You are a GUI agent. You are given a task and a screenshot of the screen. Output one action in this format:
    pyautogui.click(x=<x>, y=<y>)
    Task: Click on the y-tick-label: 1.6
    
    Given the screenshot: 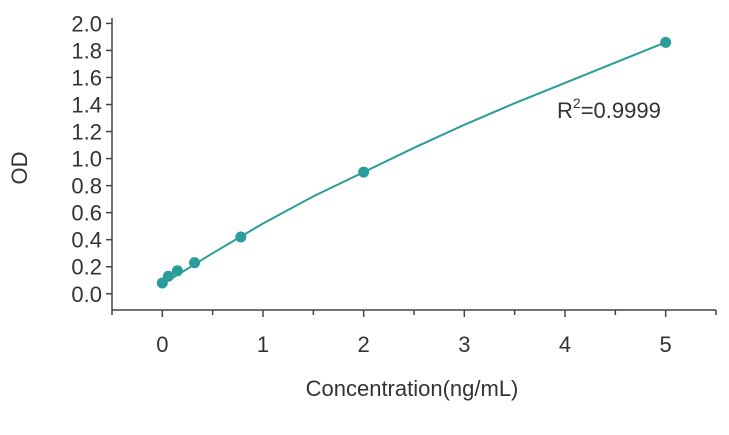 What is the action you would take?
    pyautogui.click(x=86, y=77)
    